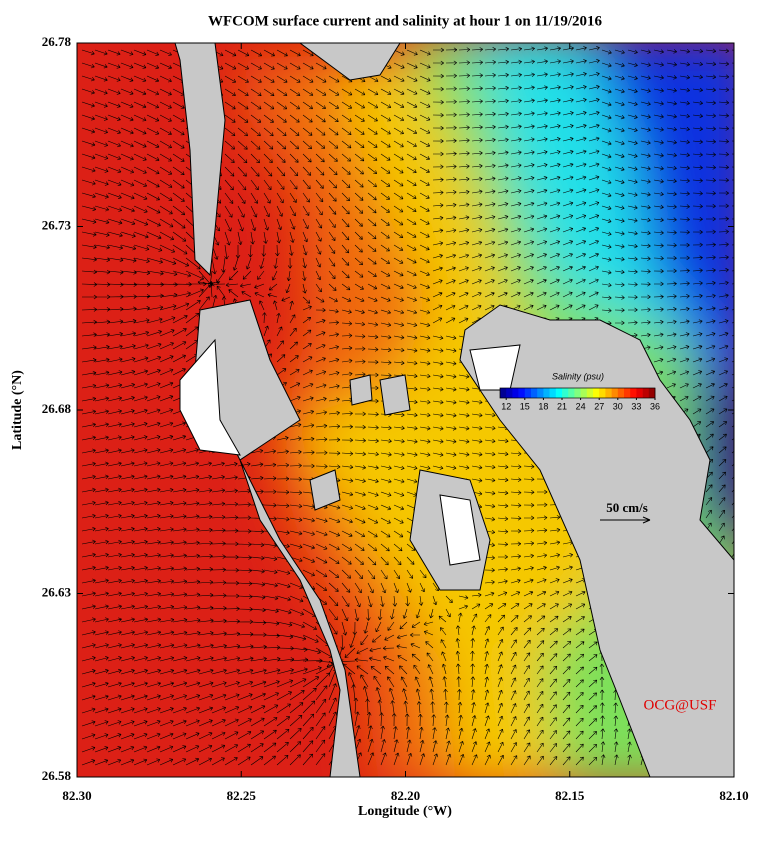  Describe the element at coordinates (562, 406) in the screenshot. I see `colorbar-tick-label: 21` at that location.